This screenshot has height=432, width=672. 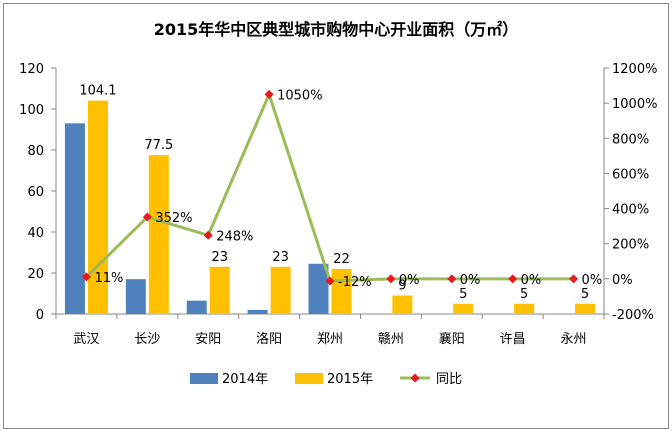 What do you see at coordinates (574, 339) in the screenshot?
I see `x-tick-label: 永州` at bounding box center [574, 339].